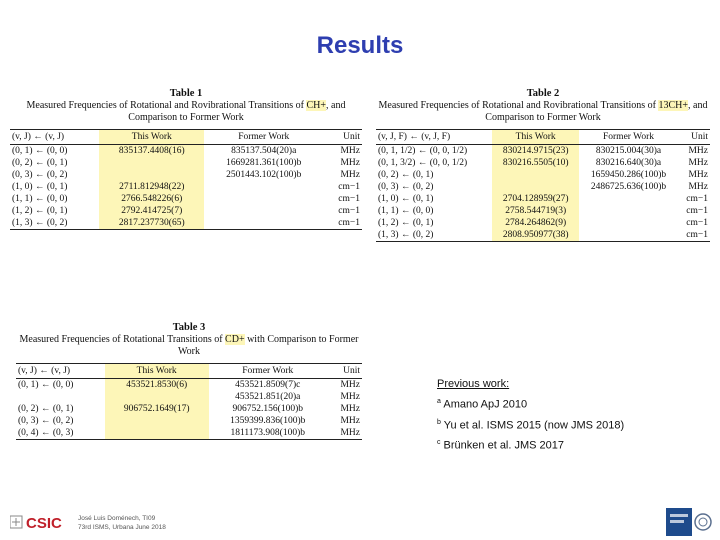 This screenshot has width=720, height=540. Describe the element at coordinates (689, 522) in the screenshot. I see `university-logo` at that location.